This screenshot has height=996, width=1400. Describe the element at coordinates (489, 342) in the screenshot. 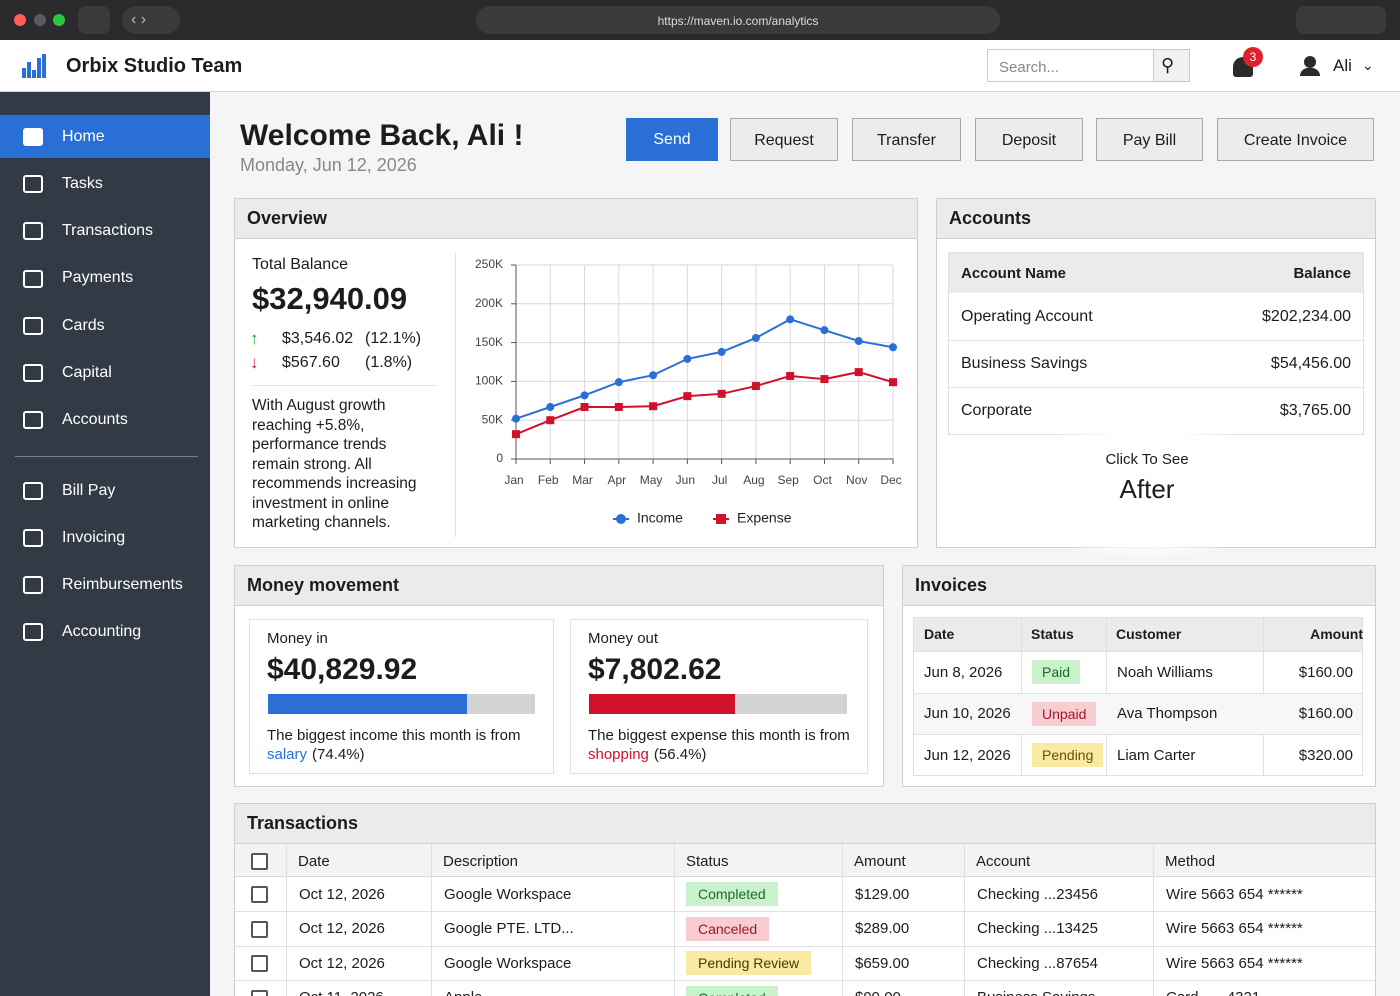

I see `y-tick-label: 150K` at that location.